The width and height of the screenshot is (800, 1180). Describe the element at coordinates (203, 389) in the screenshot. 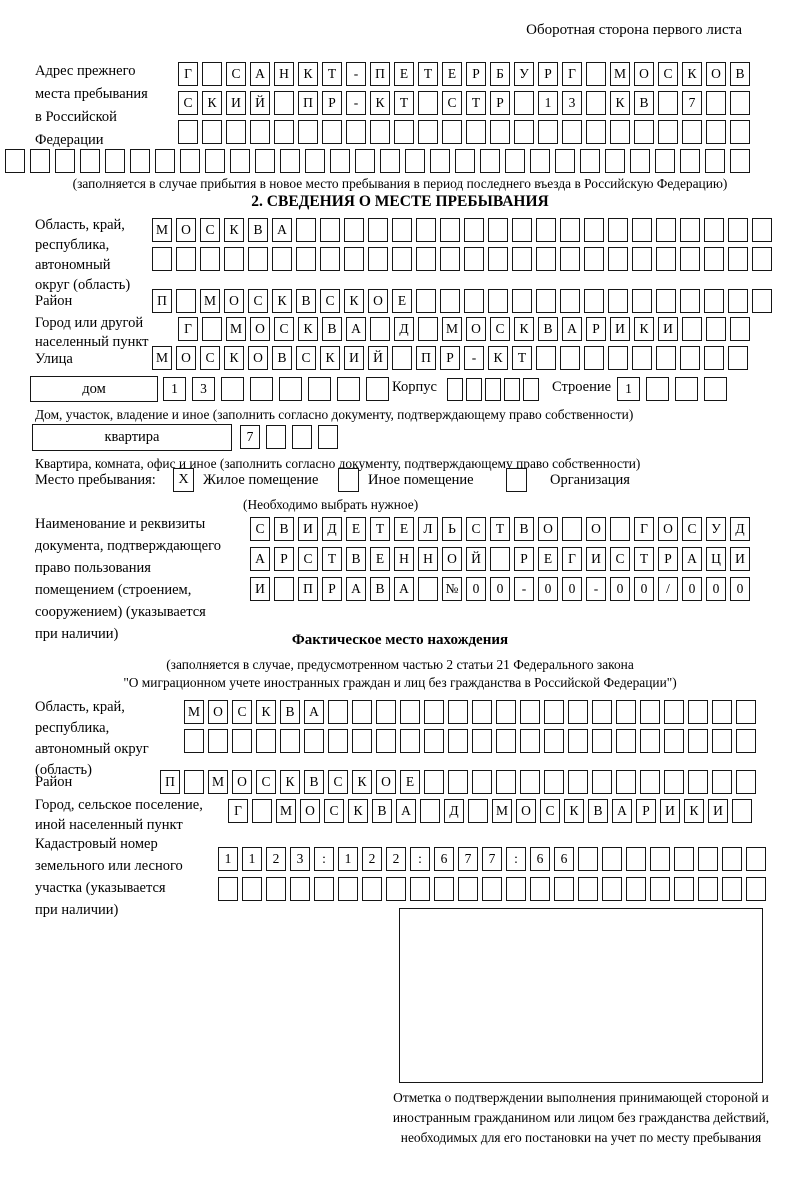

I see `char-cell: 3` at that location.